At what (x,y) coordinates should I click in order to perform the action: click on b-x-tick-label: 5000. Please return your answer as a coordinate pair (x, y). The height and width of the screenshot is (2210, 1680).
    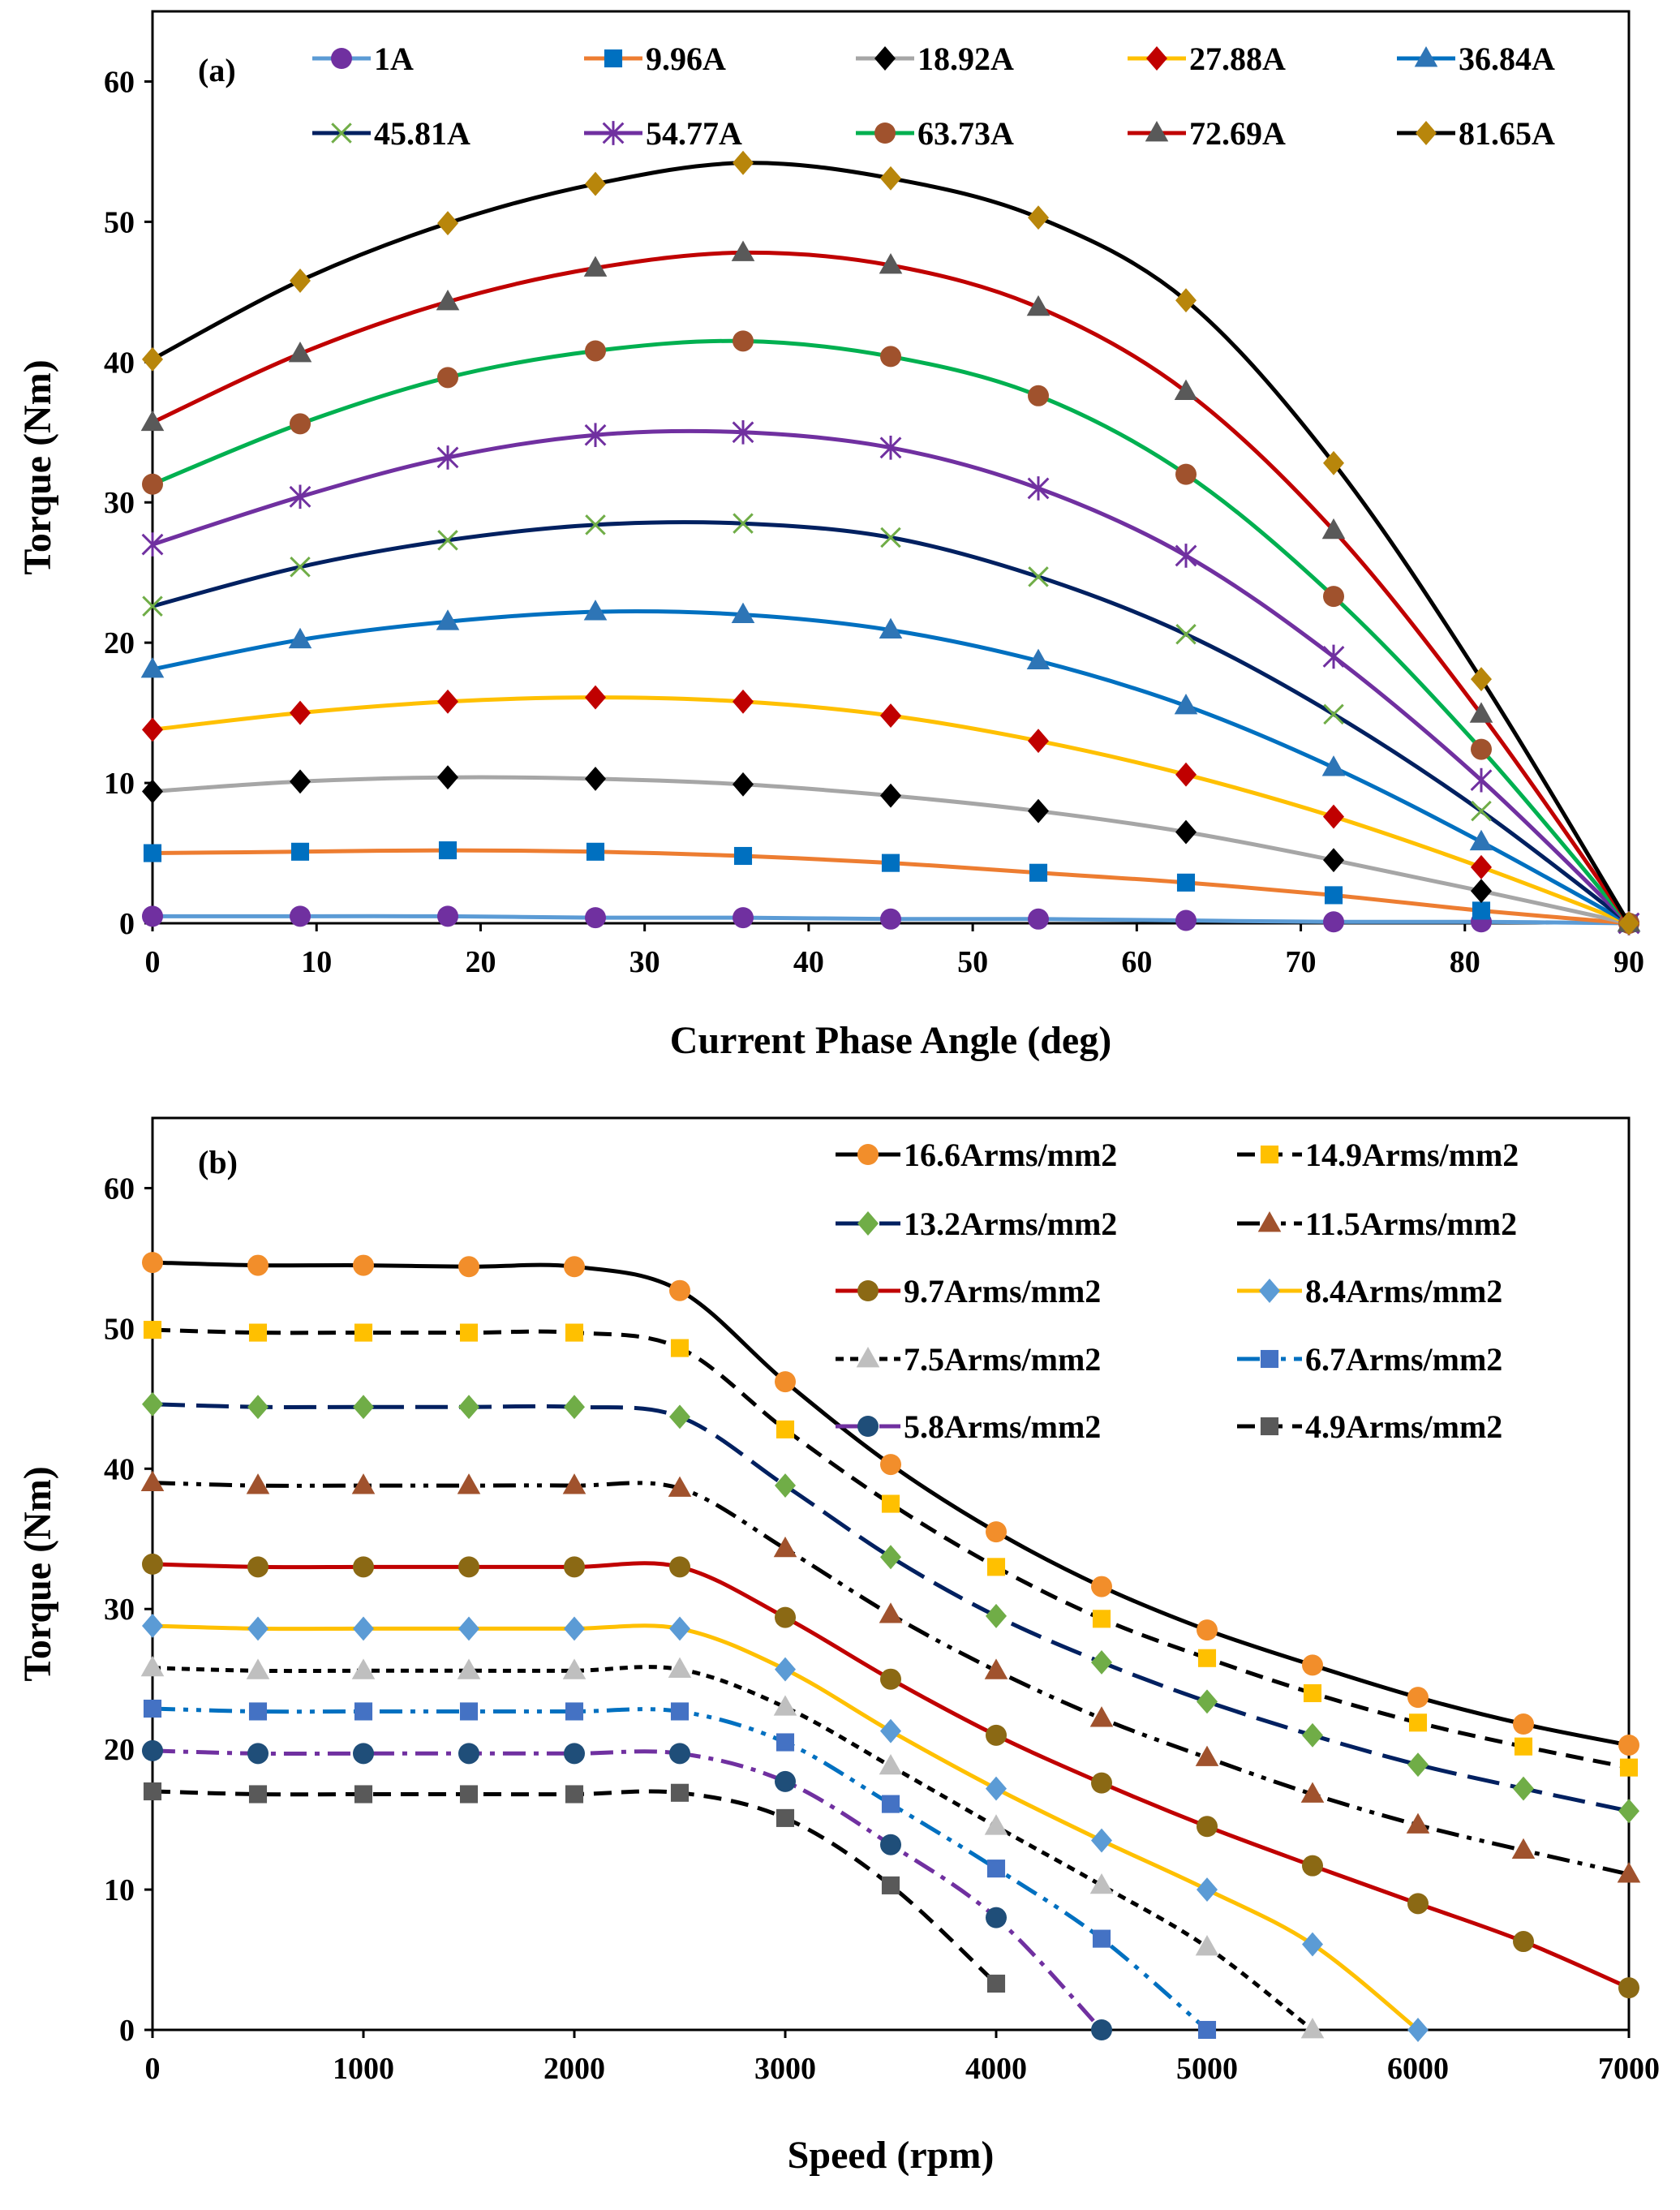
    Looking at the image, I should click on (1207, 2069).